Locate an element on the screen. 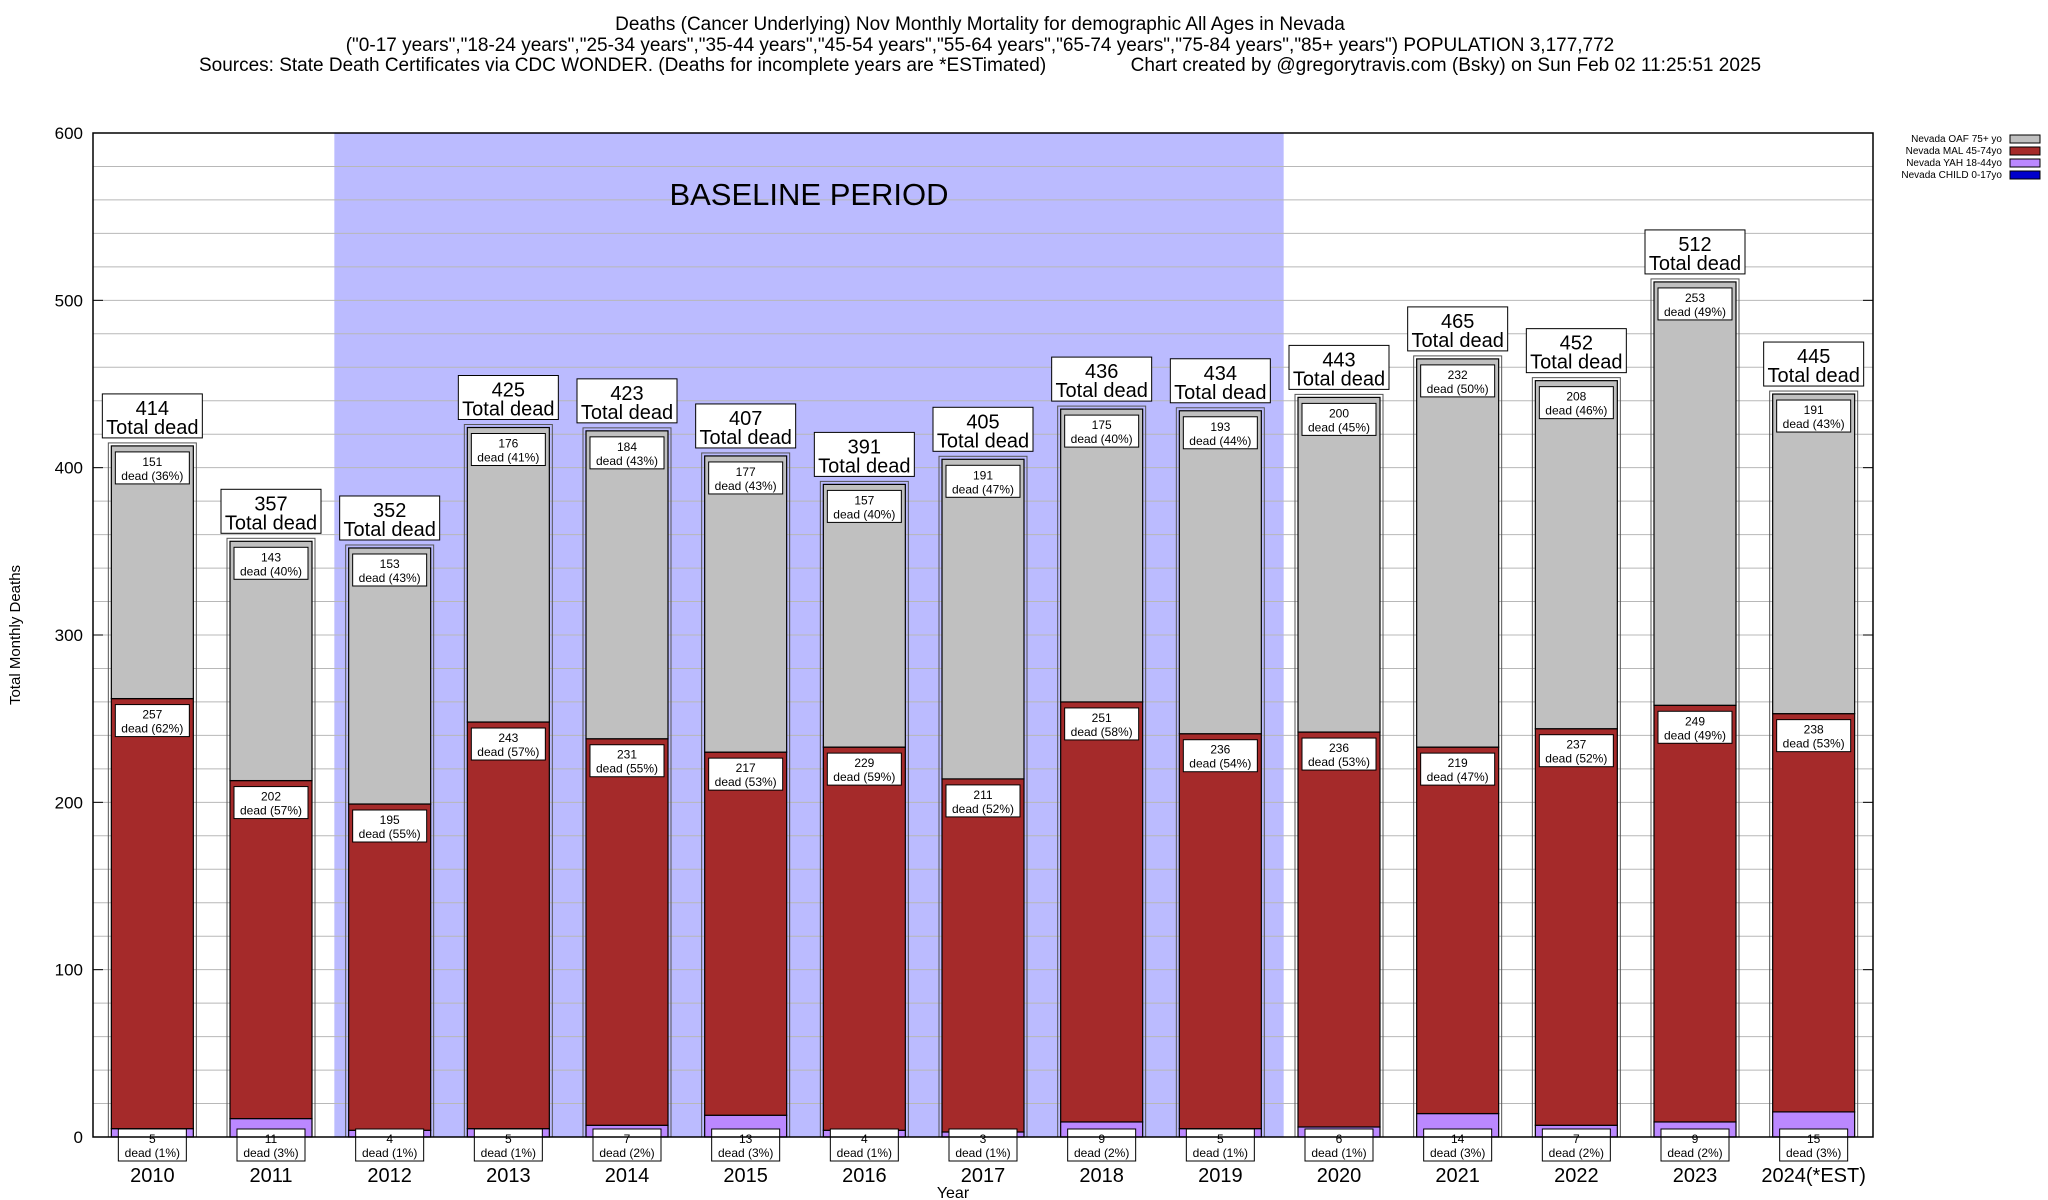 The height and width of the screenshot is (1200, 2048). label-mal-2019-value: 236 is located at coordinates (1220, 750).